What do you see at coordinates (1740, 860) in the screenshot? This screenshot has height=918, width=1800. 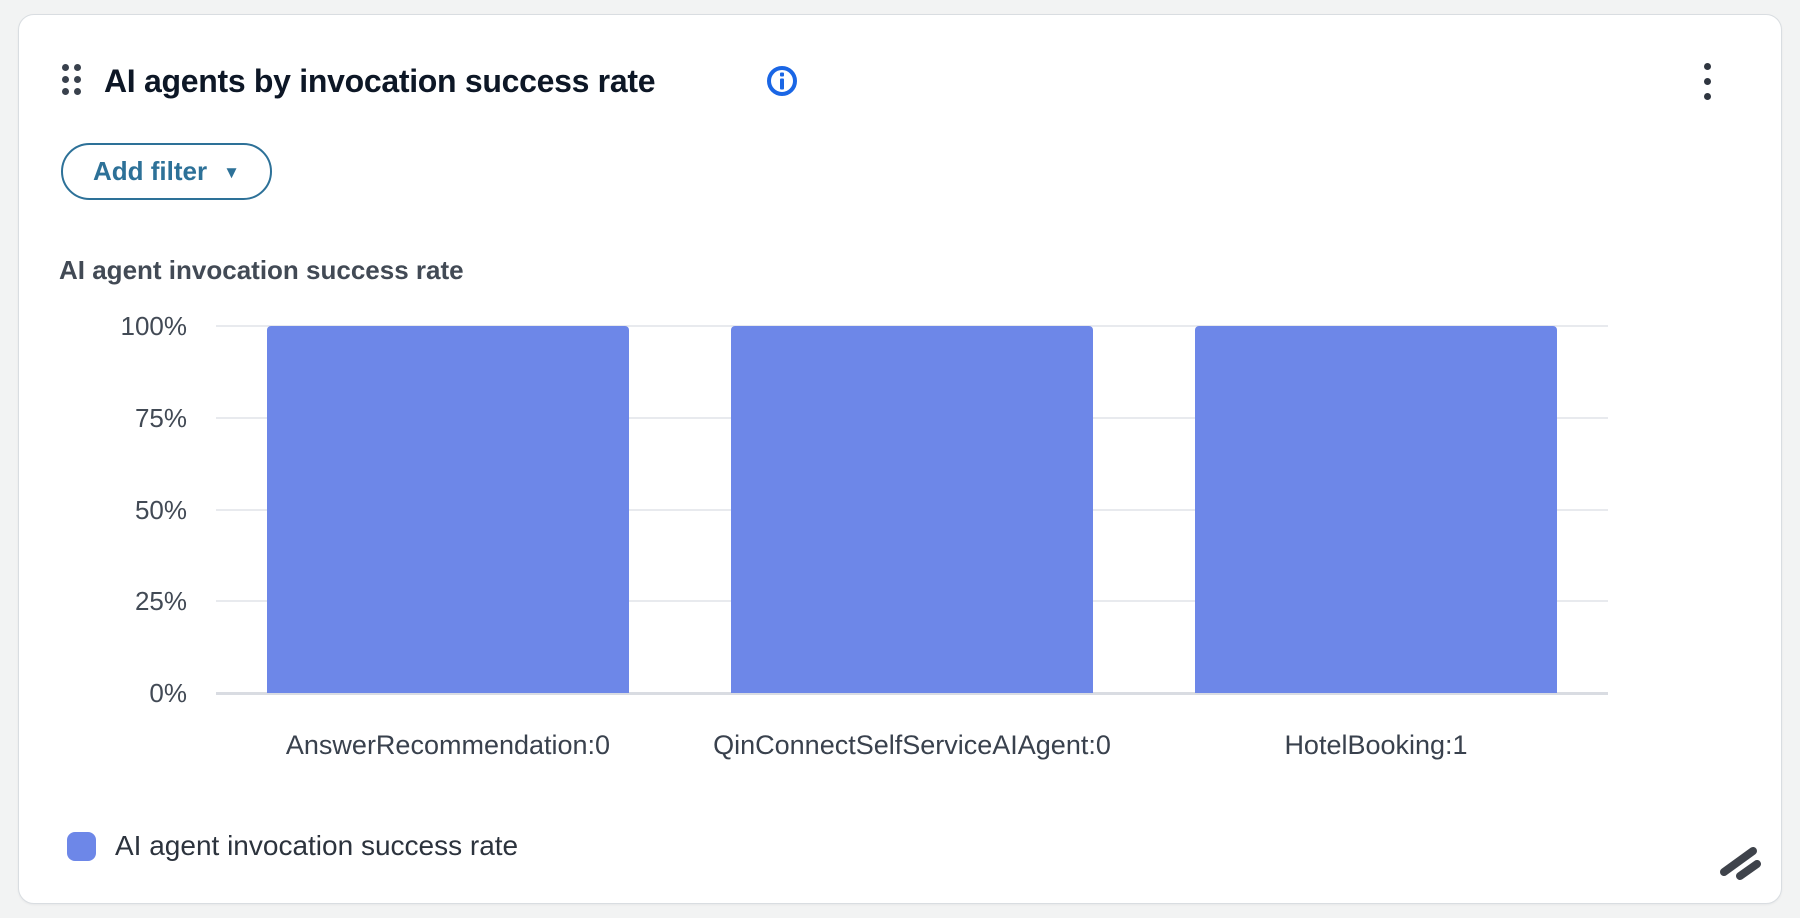 I see `resize-grip-icon` at bounding box center [1740, 860].